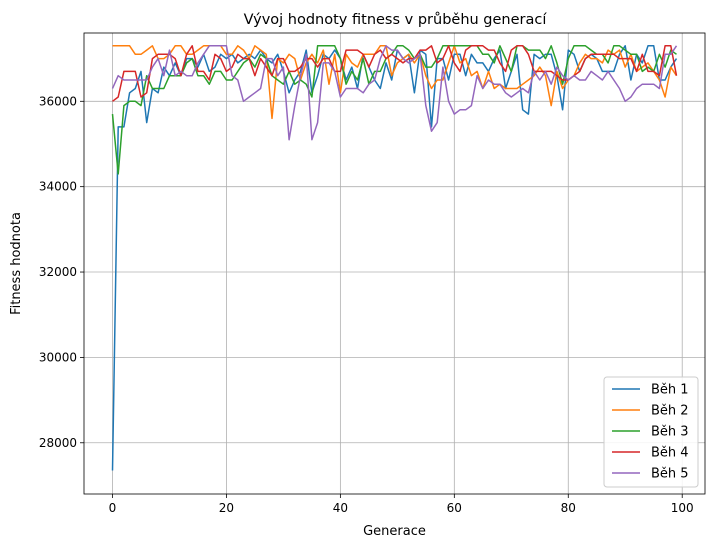 The height and width of the screenshot is (548, 713). What do you see at coordinates (58, 357) in the screenshot?
I see `y-tick-label: 30000` at bounding box center [58, 357].